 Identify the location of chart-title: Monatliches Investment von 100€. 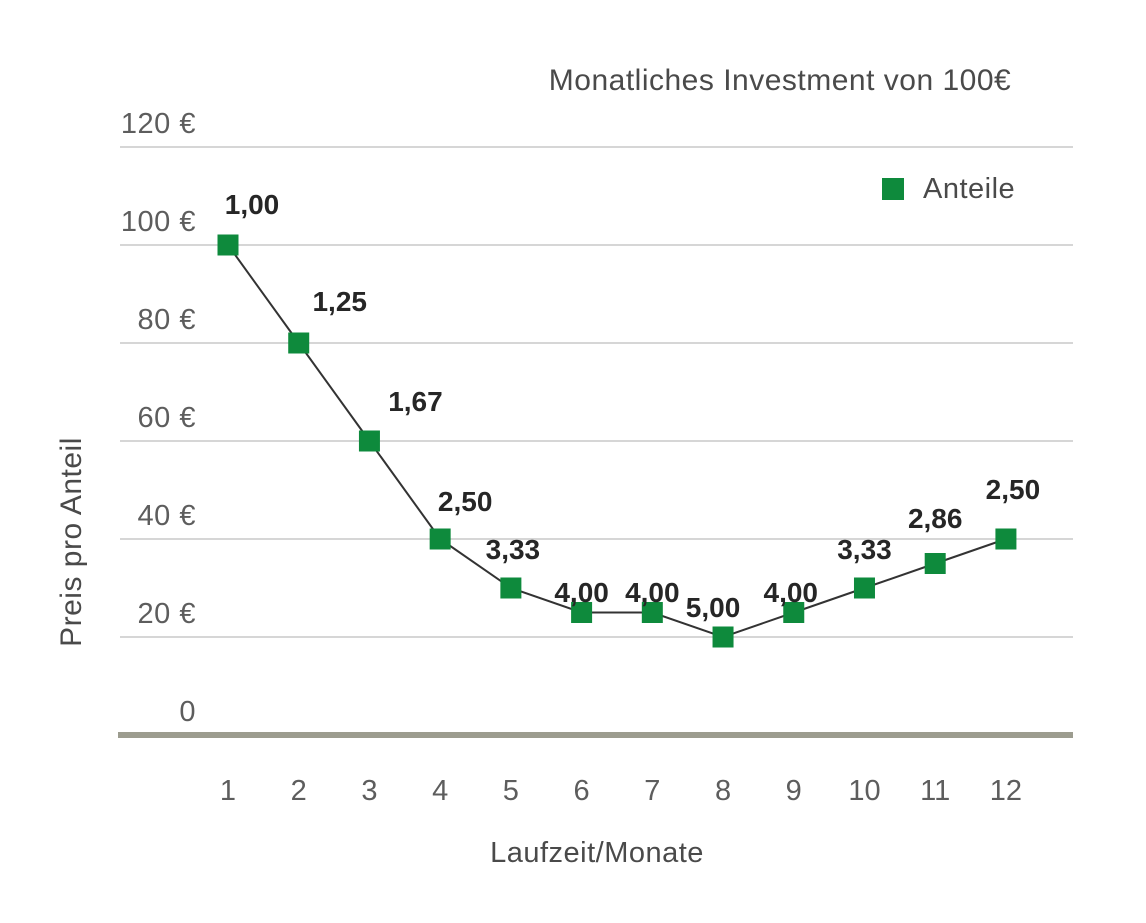
(780, 80).